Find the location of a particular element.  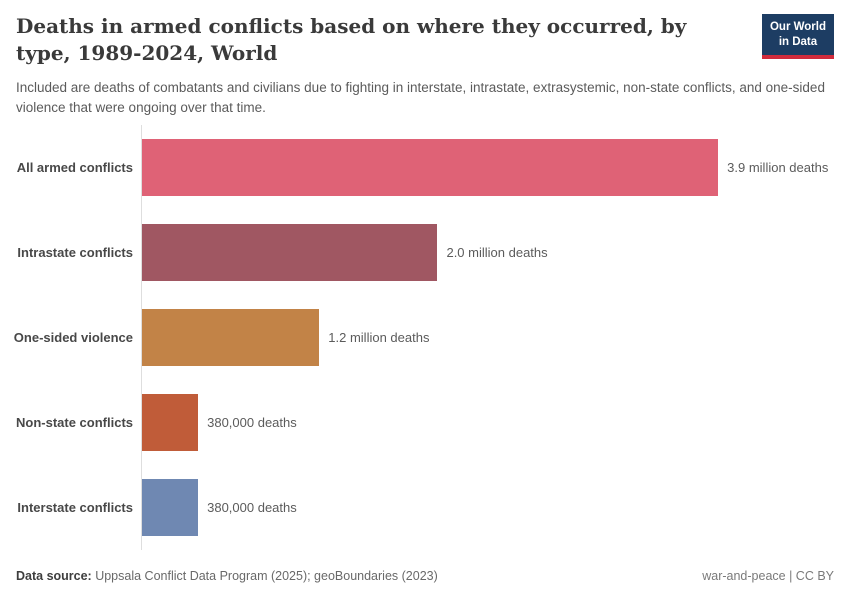

owid-logo-line2: in Data is located at coordinates (798, 41).